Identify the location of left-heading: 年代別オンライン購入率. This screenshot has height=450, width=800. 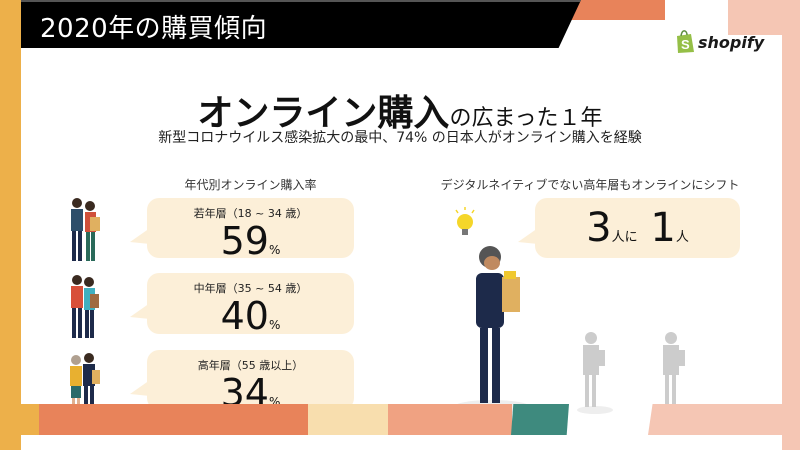
(250, 185).